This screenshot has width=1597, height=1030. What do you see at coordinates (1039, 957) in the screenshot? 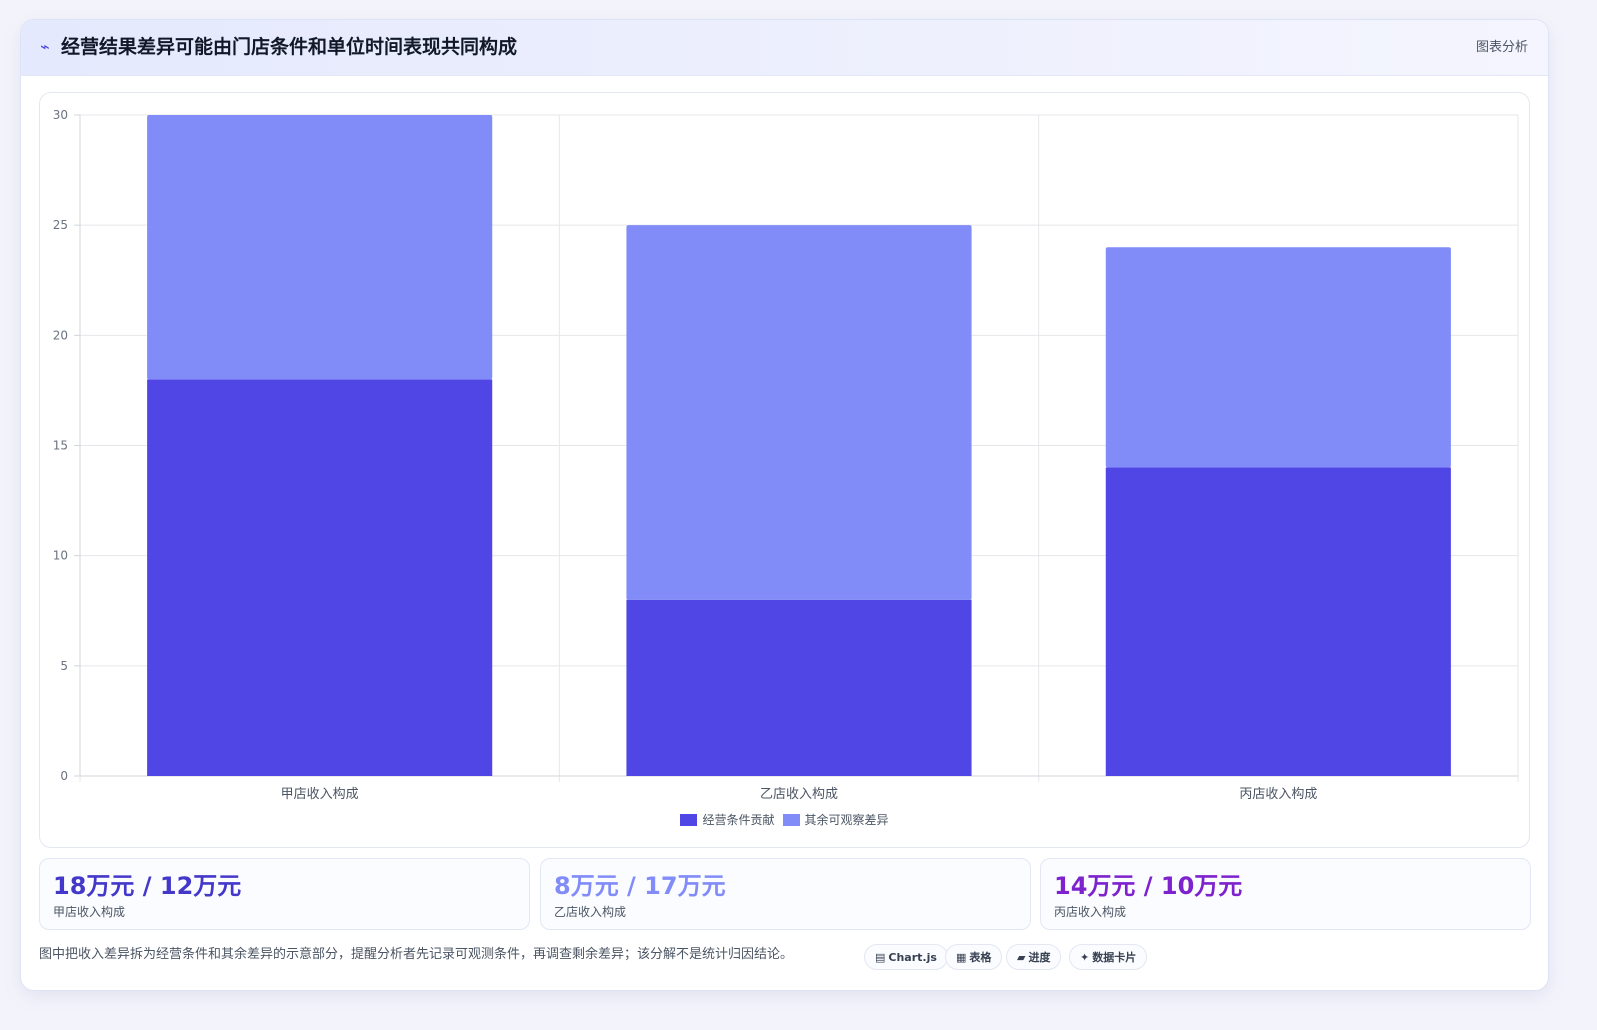
I see `chip-label: 进度` at bounding box center [1039, 957].